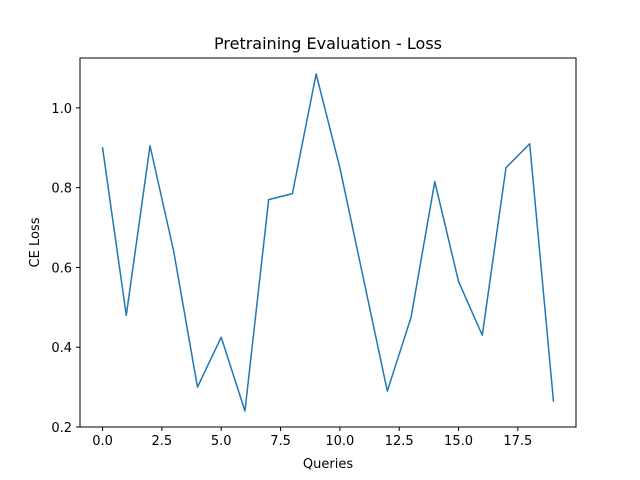 This screenshot has height=480, width=640. Describe the element at coordinates (221, 441) in the screenshot. I see `x-tick-label: 5.0` at that location.